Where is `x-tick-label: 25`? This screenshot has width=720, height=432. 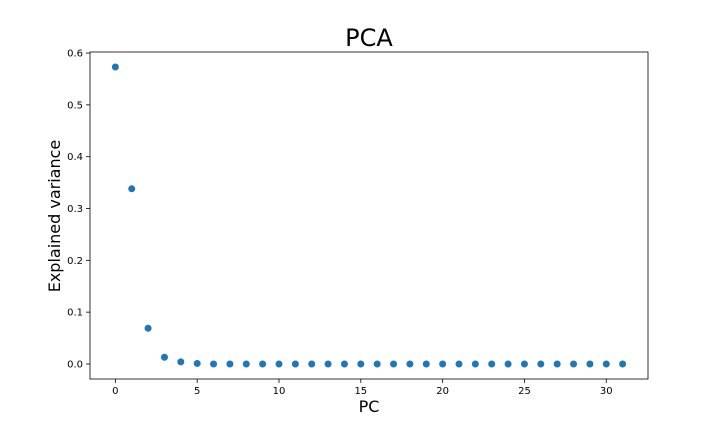 x-tick-label: 25 is located at coordinates (524, 391).